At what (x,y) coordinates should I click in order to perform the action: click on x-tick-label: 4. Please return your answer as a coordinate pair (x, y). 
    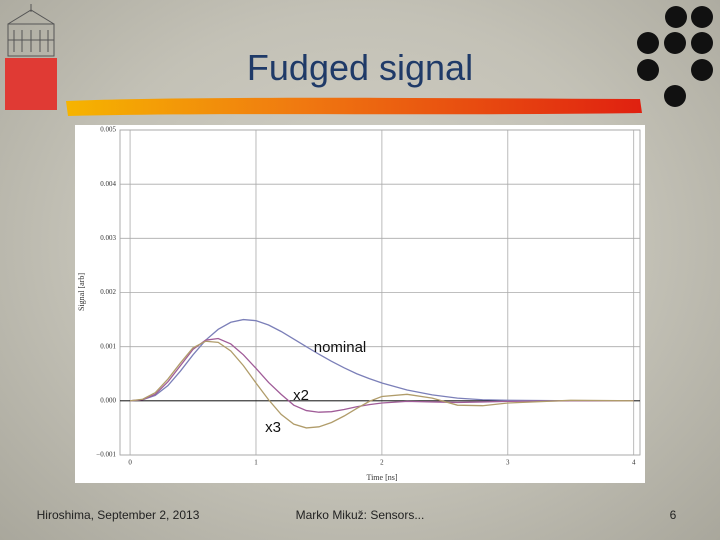
    Looking at the image, I should click on (634, 463).